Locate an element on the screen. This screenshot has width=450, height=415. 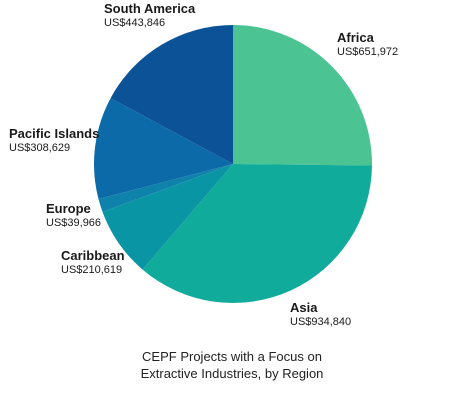
slice-value-south-america: US$443,846 is located at coordinates (134, 23).